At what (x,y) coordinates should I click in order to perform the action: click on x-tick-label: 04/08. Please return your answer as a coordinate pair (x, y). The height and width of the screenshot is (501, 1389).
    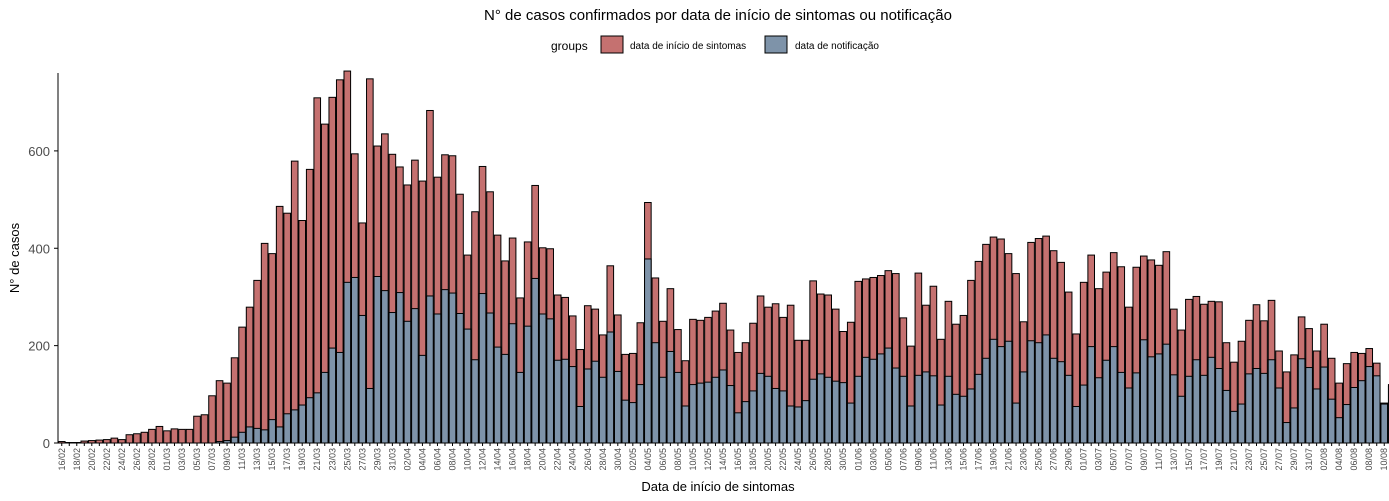
    Looking at the image, I should click on (1339, 459).